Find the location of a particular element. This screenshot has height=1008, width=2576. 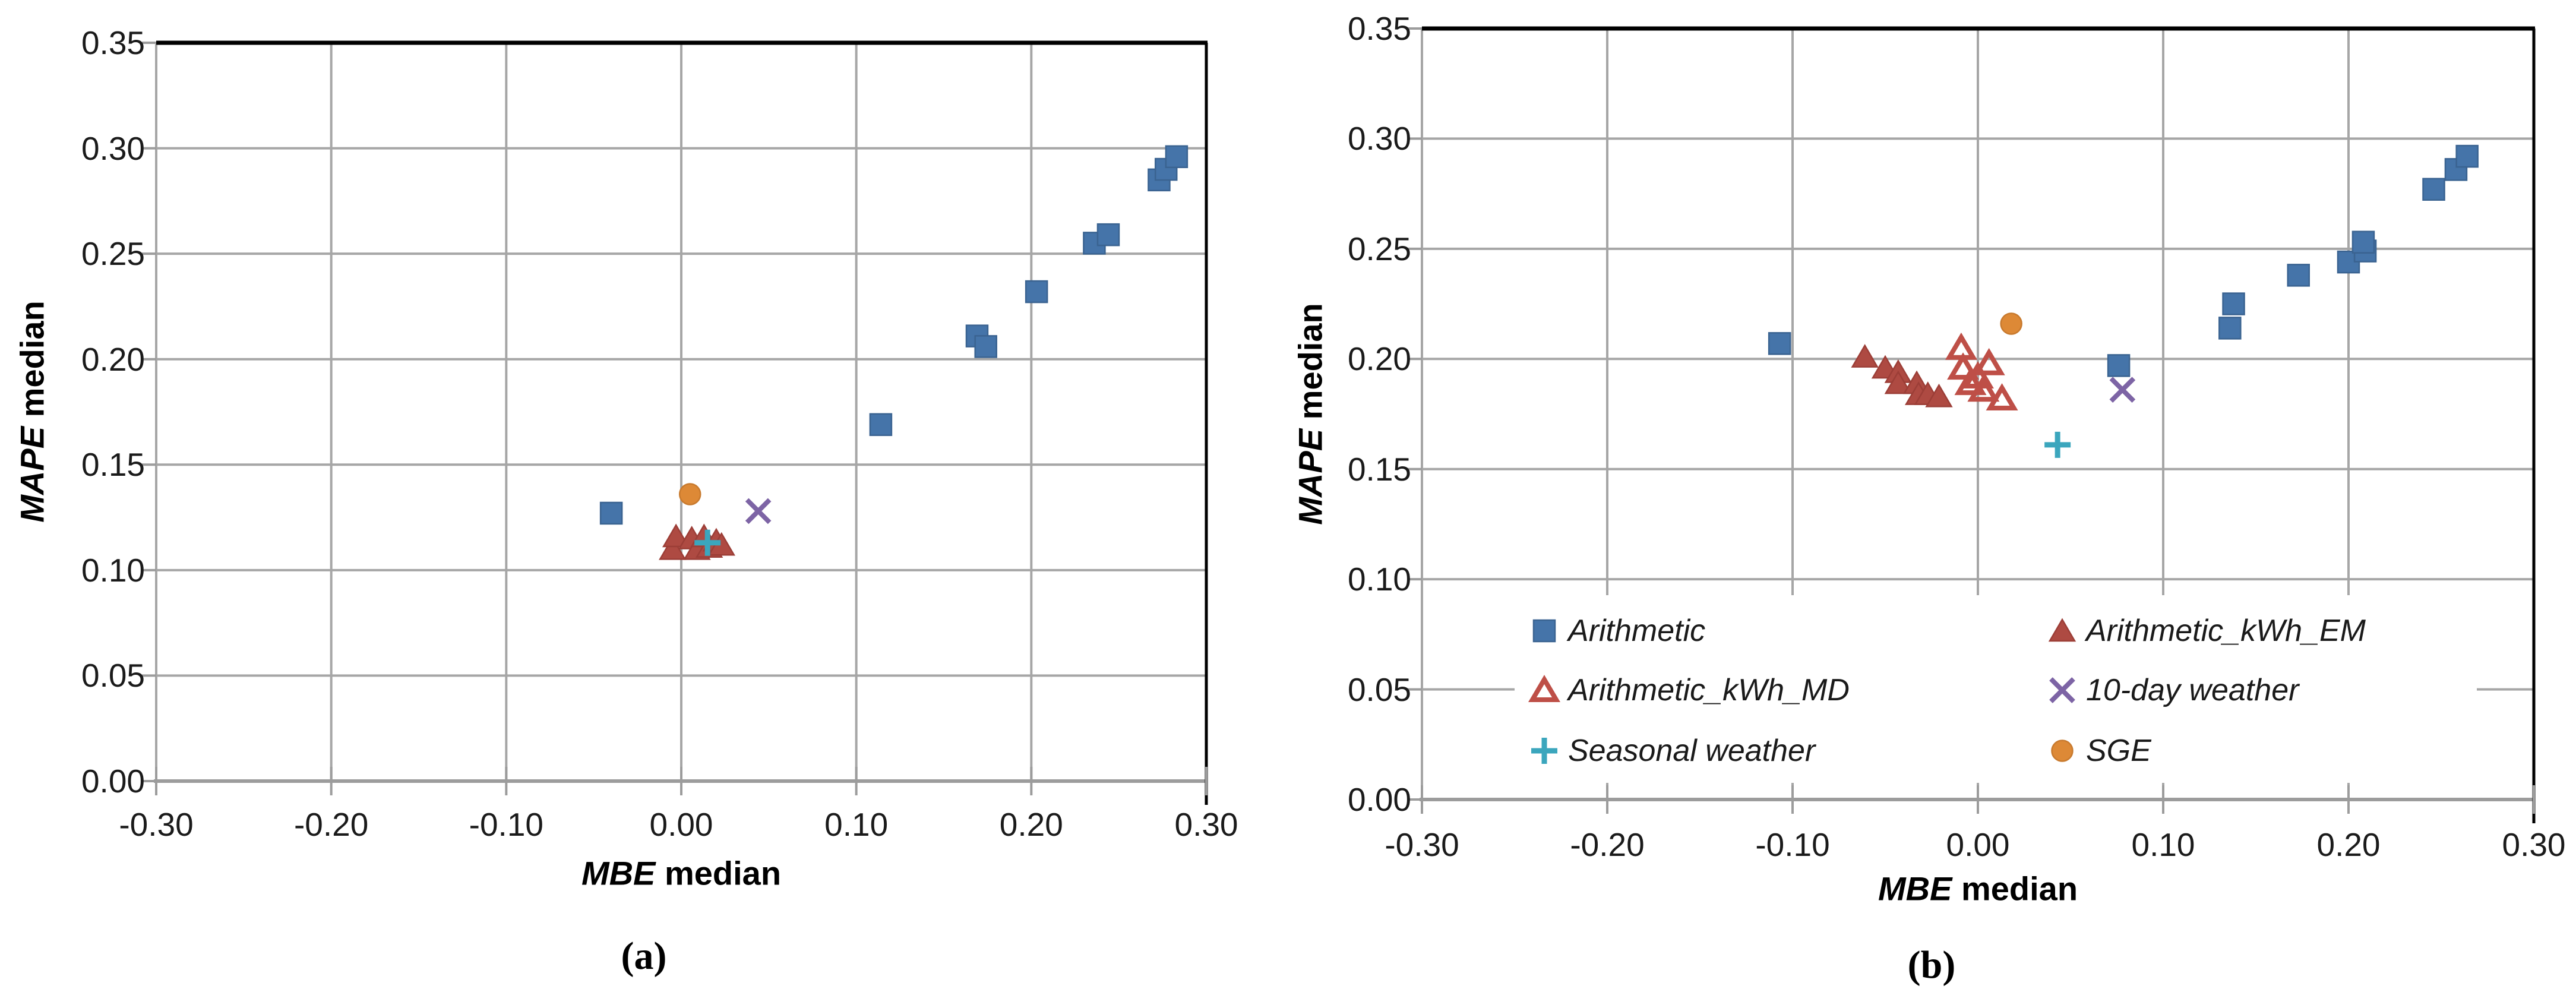

legend-label-sge: SGE is located at coordinates (2118, 751).